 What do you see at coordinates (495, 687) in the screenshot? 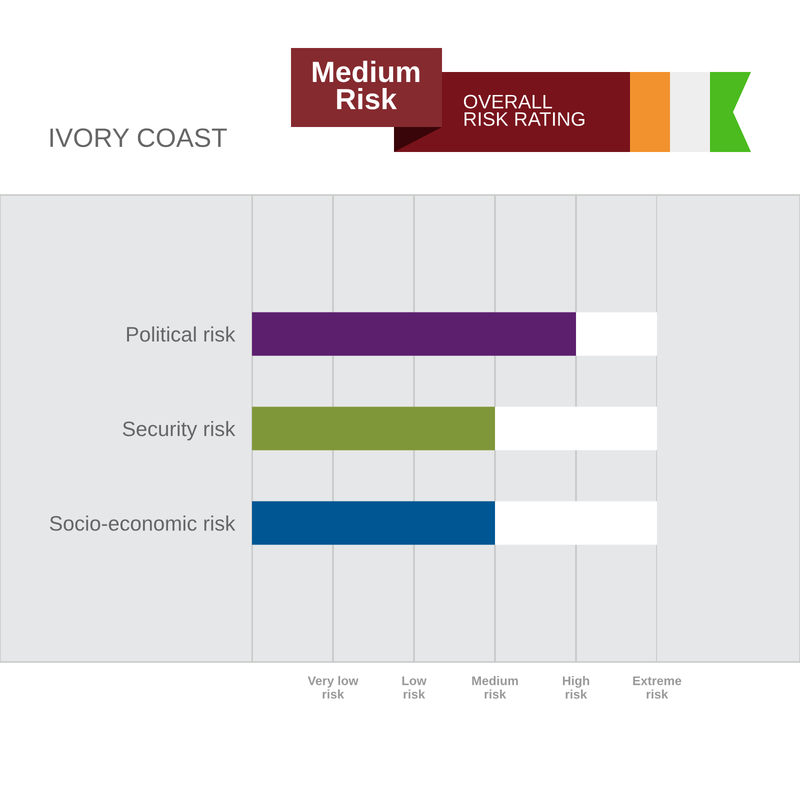
I see `text: Medium risk` at bounding box center [495, 687].